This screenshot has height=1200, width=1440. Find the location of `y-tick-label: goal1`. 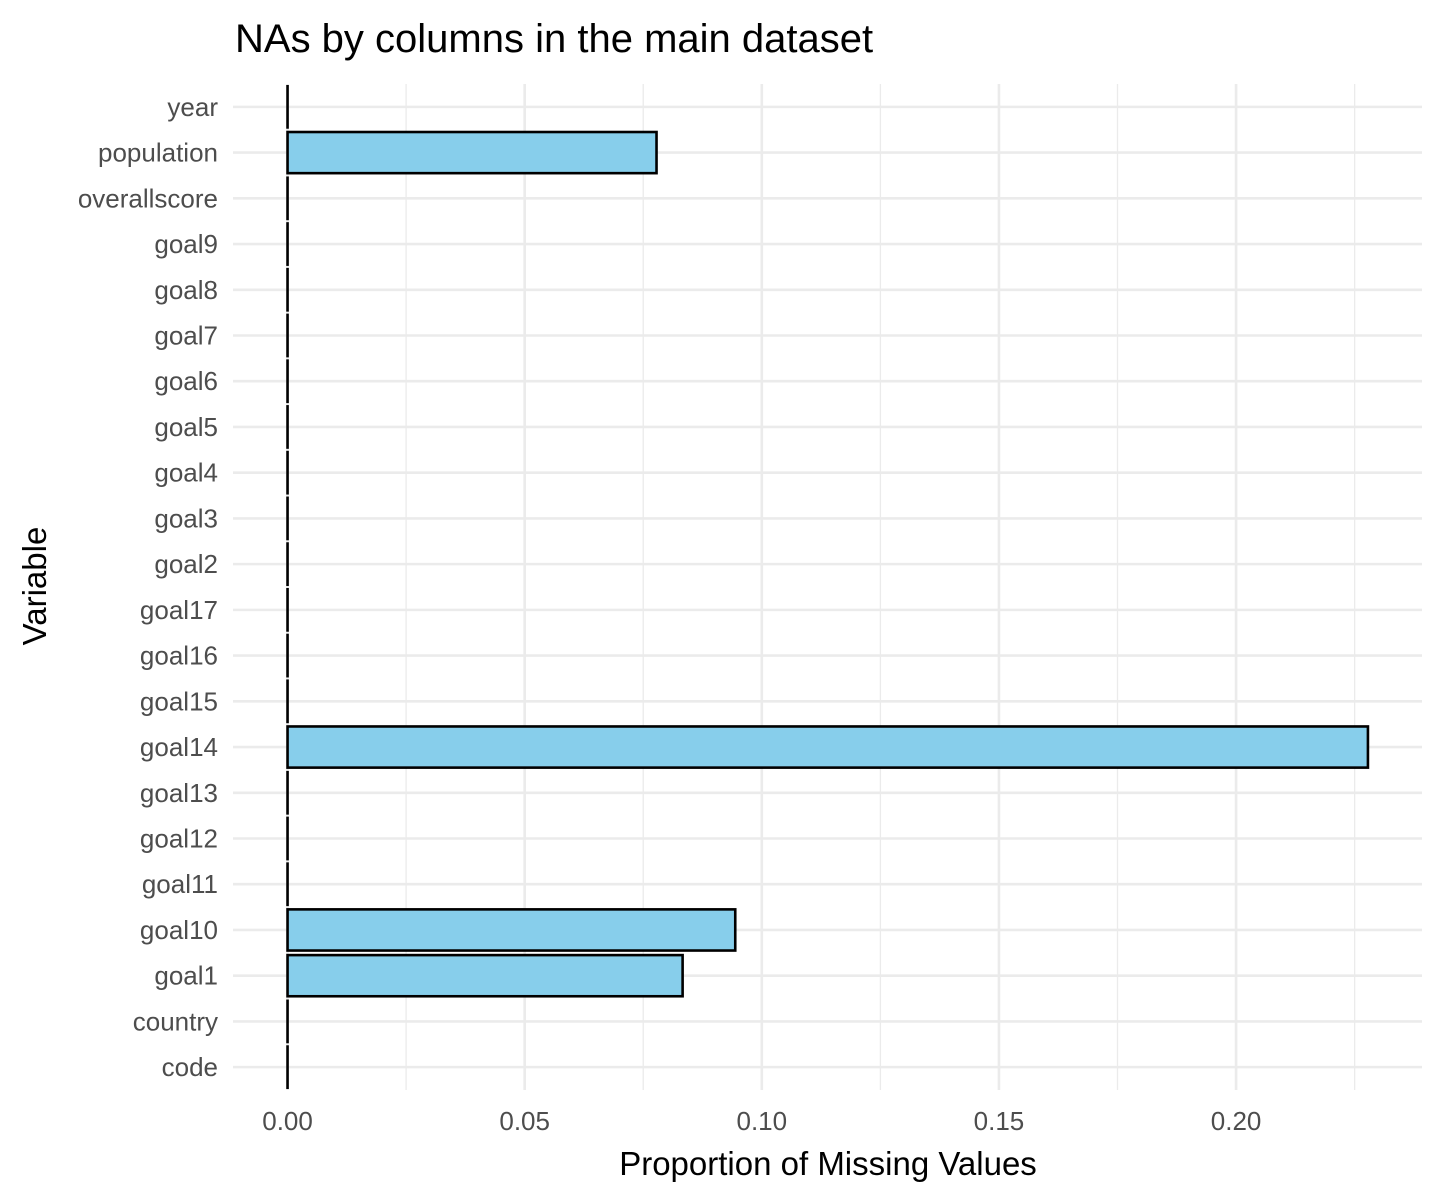

y-tick-label: goal1 is located at coordinates (186, 976).